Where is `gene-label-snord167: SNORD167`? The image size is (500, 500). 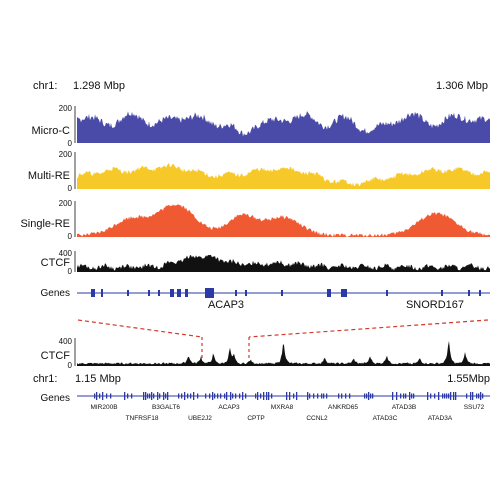
gene-label-snord167: SNORD167 is located at coordinates (435, 305).